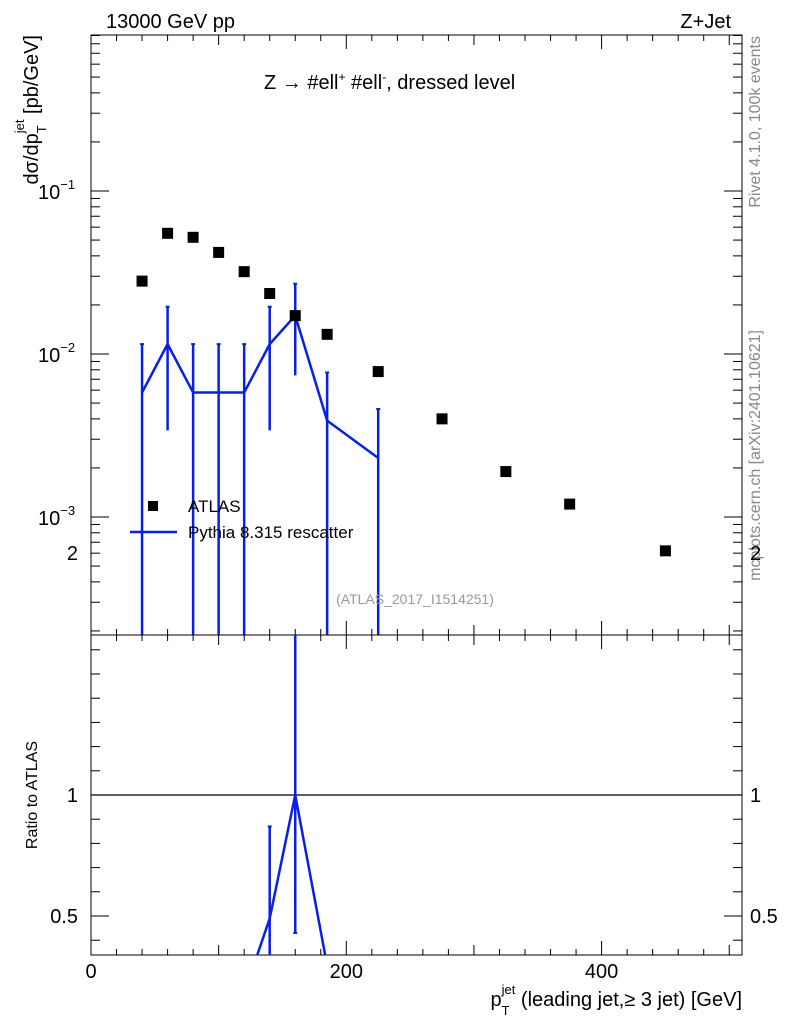 This screenshot has width=786, height=1024. Describe the element at coordinates (755, 122) in the screenshot. I see `rivet-version-label: Rivet 4.1.0, 100k events` at that location.